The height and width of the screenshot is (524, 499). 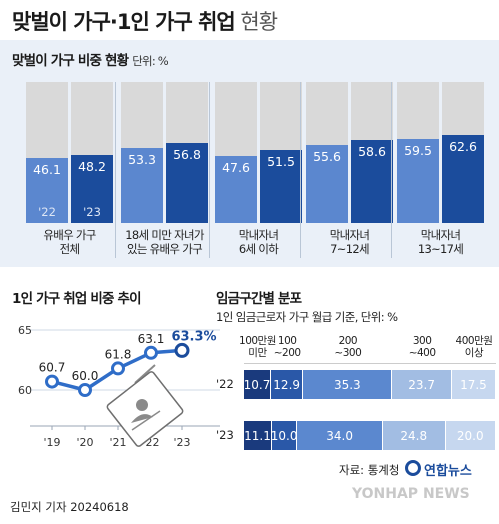 What do you see at coordinates (69, 507) in the screenshot?
I see `byline: 김민지 기자 20240618` at bounding box center [69, 507].